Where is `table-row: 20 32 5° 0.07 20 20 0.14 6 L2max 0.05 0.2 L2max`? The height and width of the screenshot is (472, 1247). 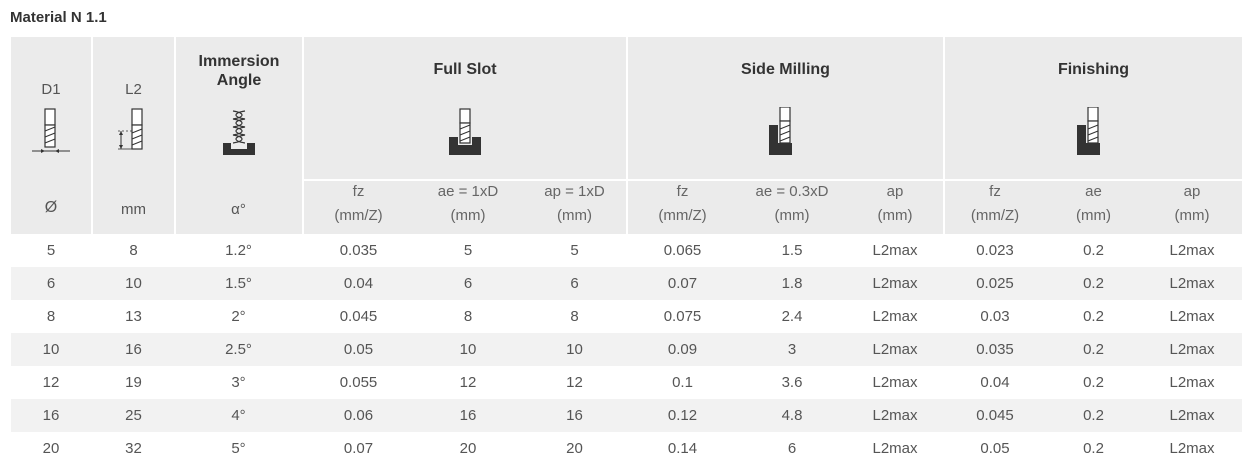 table-row: 20 32 5° 0.07 20 20 0.14 6 L2max 0.05 0.2 L2max is located at coordinates (626, 448).